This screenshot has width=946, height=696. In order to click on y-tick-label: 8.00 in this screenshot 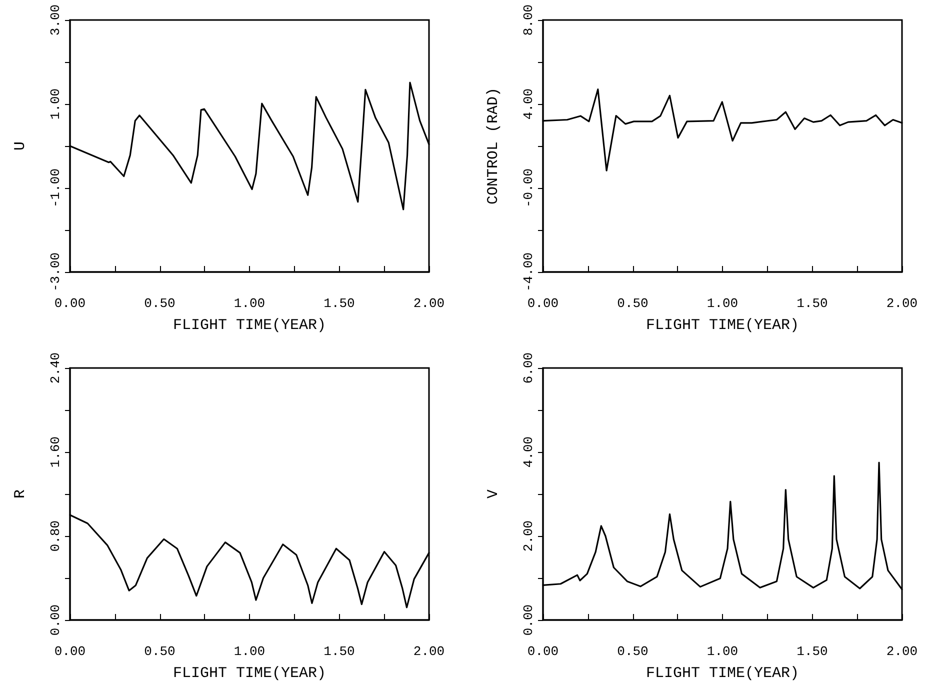, I will do `click(528, 20)`.